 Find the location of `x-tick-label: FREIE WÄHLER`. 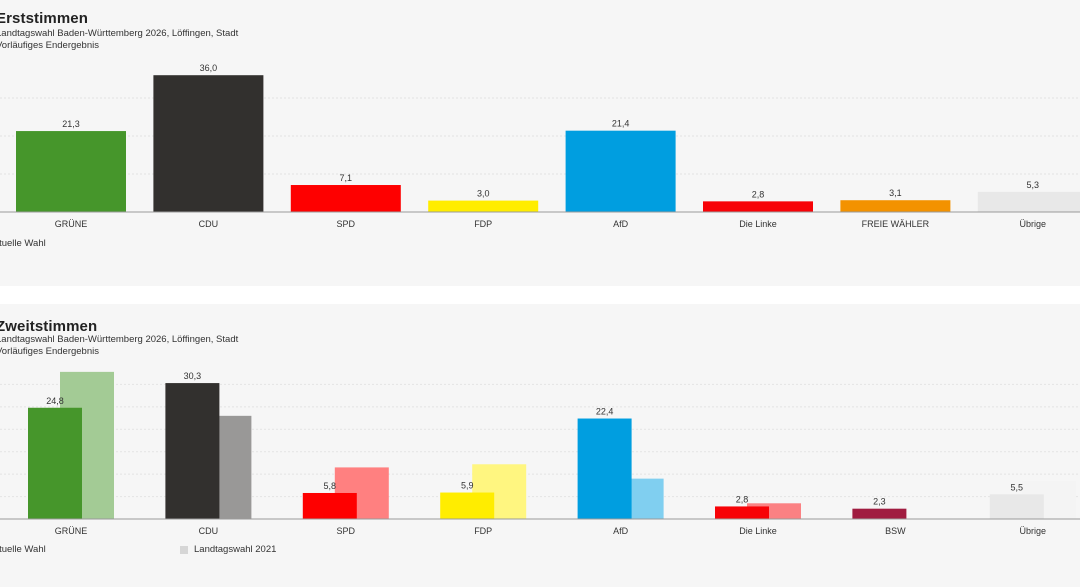

x-tick-label: FREIE WÄHLER is located at coordinates (896, 224).